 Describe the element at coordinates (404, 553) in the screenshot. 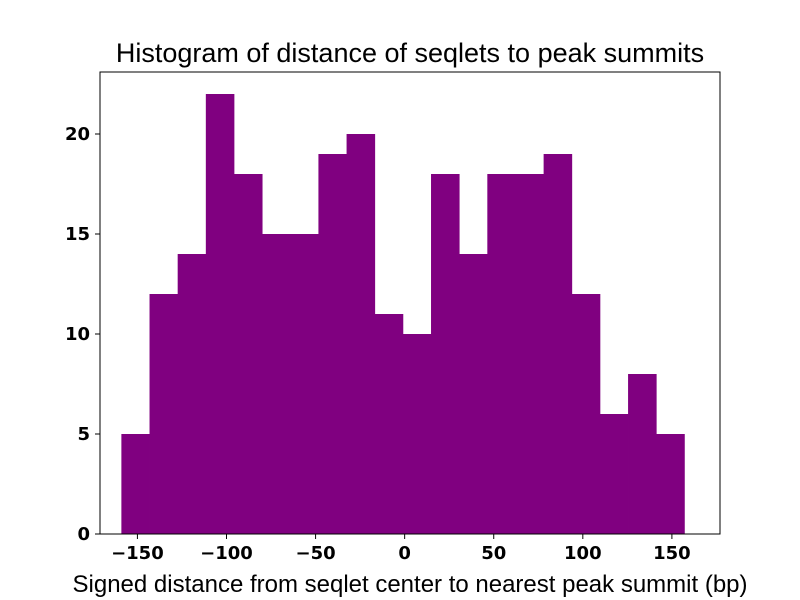

I see `x-tick-label: 0` at that location.